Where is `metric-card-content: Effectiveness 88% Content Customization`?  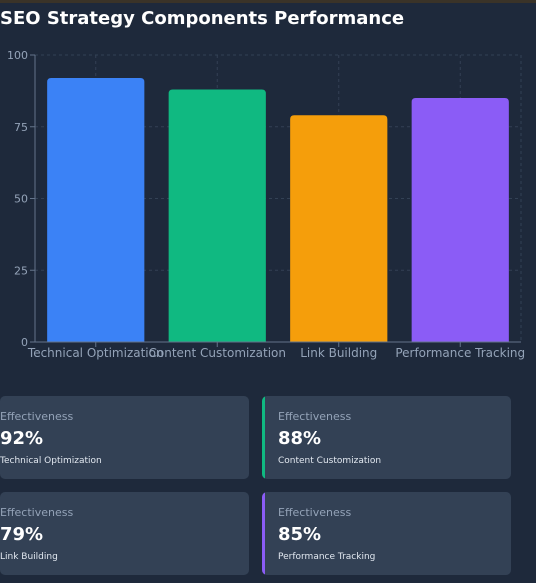 metric-card-content: Effectiveness 88% Content Customization is located at coordinates (386, 437).